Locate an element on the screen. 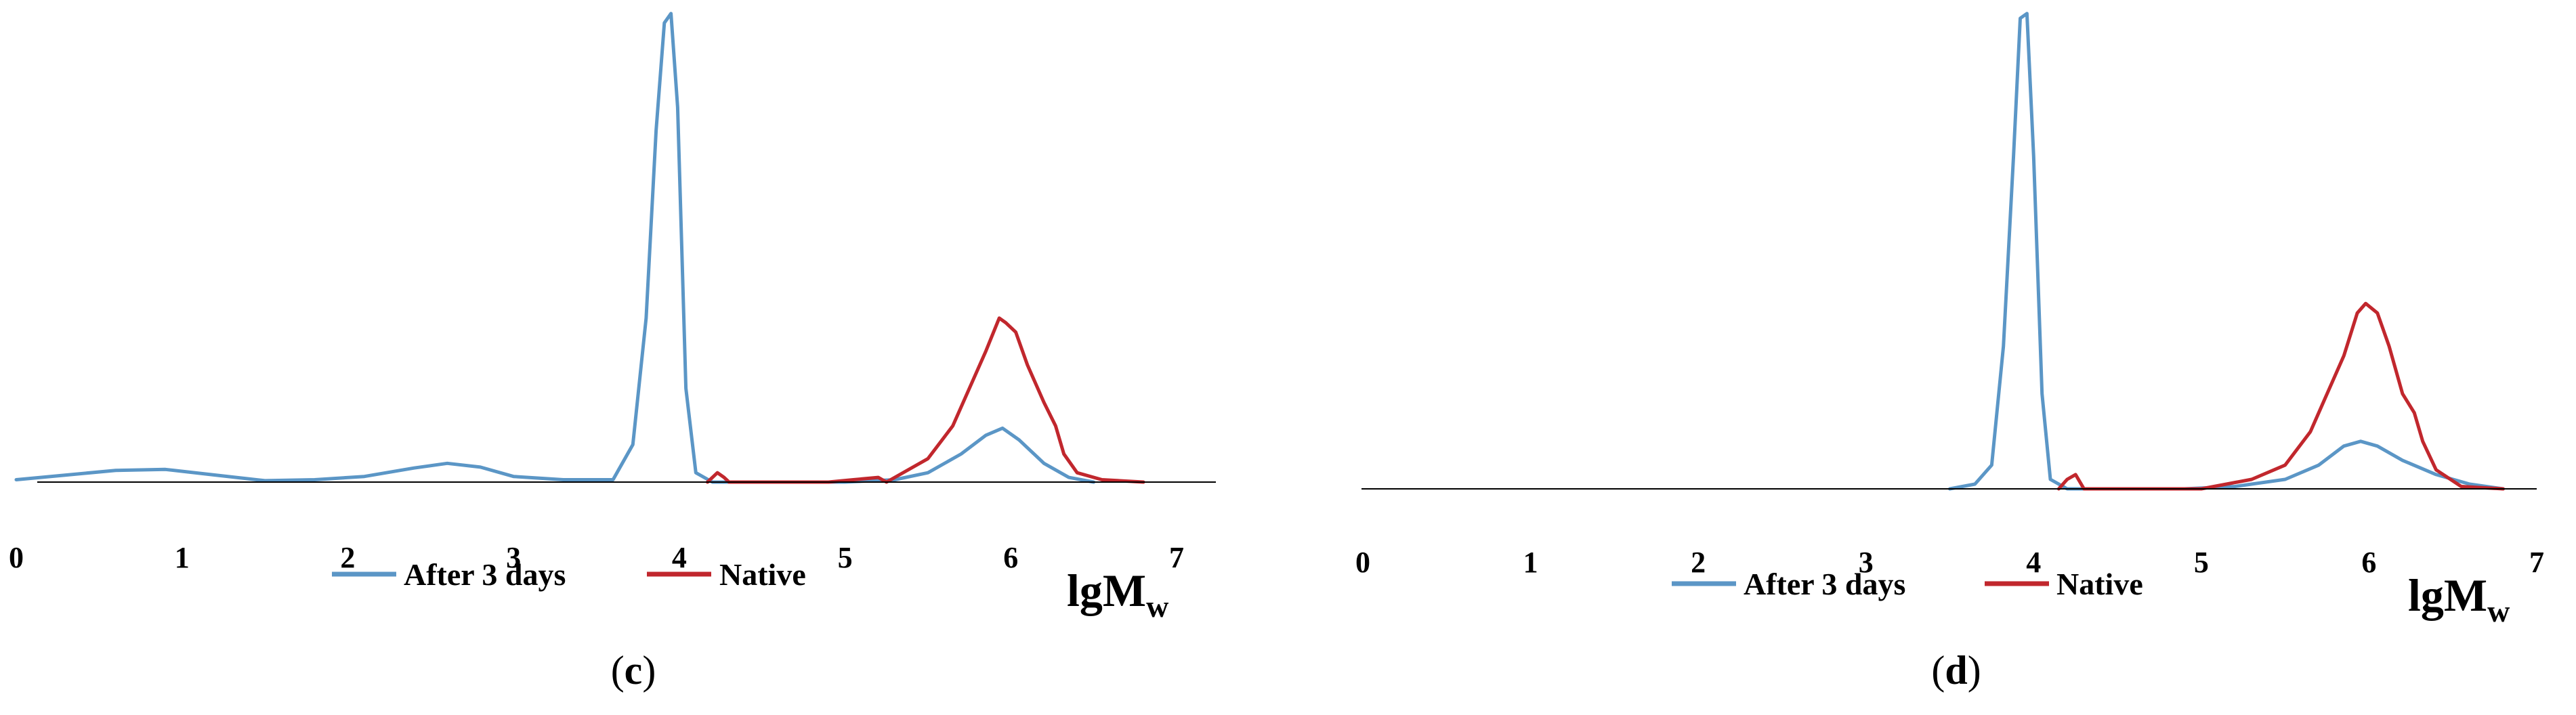 Image resolution: width=2576 pixels, height=715 pixels. series-line-native-c is located at coordinates (925, 400).